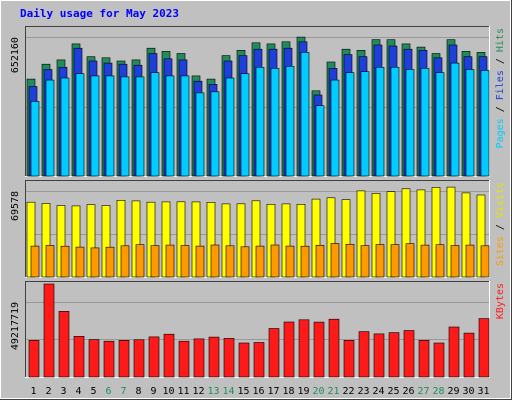 The image size is (512, 400). What do you see at coordinates (500, 200) in the screenshot?
I see `series-label-visits: Visits` at bounding box center [500, 200].